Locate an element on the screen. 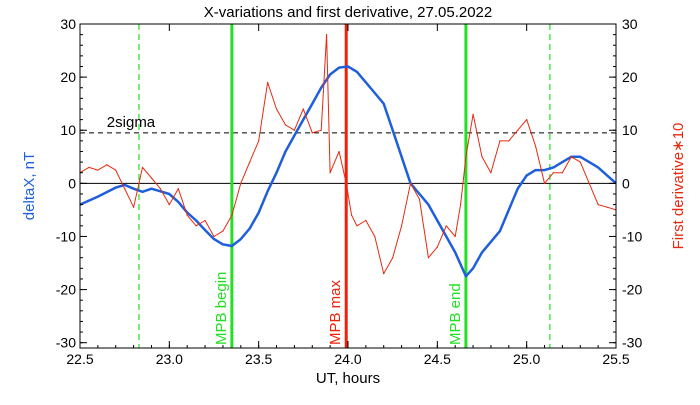  x-tick-label: 25.0 is located at coordinates (526, 359).